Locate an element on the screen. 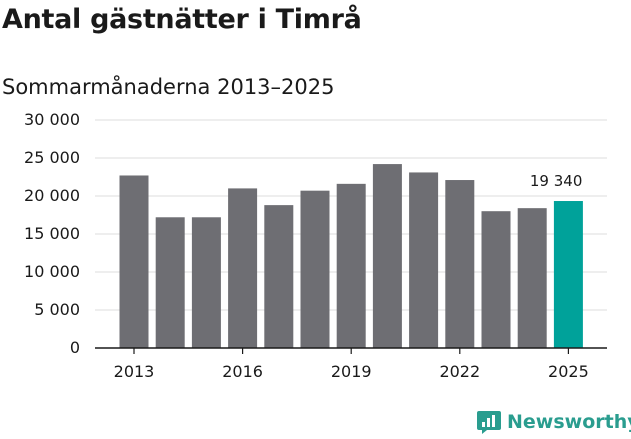 The height and width of the screenshot is (439, 631). brand-name: Newsworthy is located at coordinates (569, 422).